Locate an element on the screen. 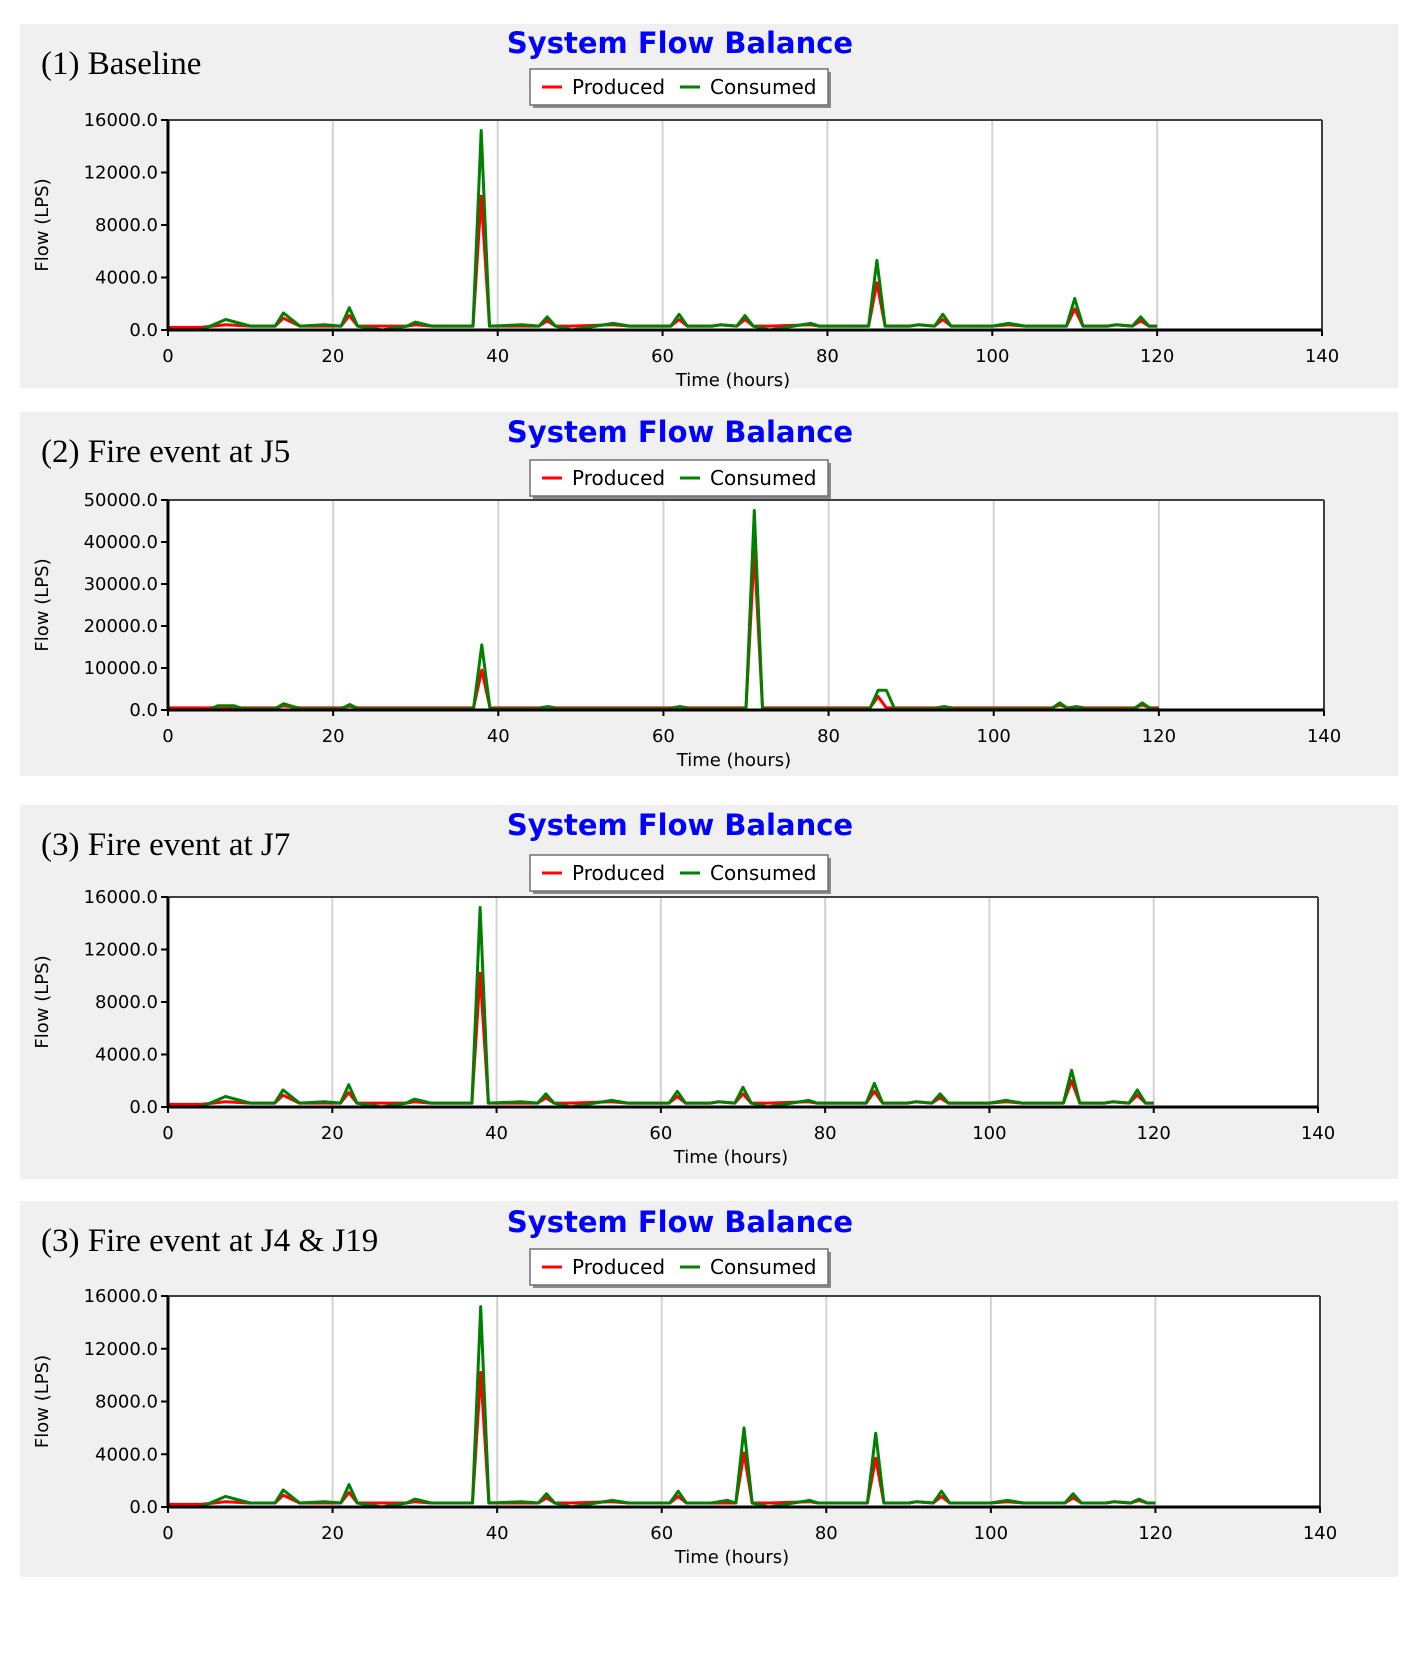 The image size is (1414, 1662). panel-label: (3) Fire event at J7 is located at coordinates (166, 845).